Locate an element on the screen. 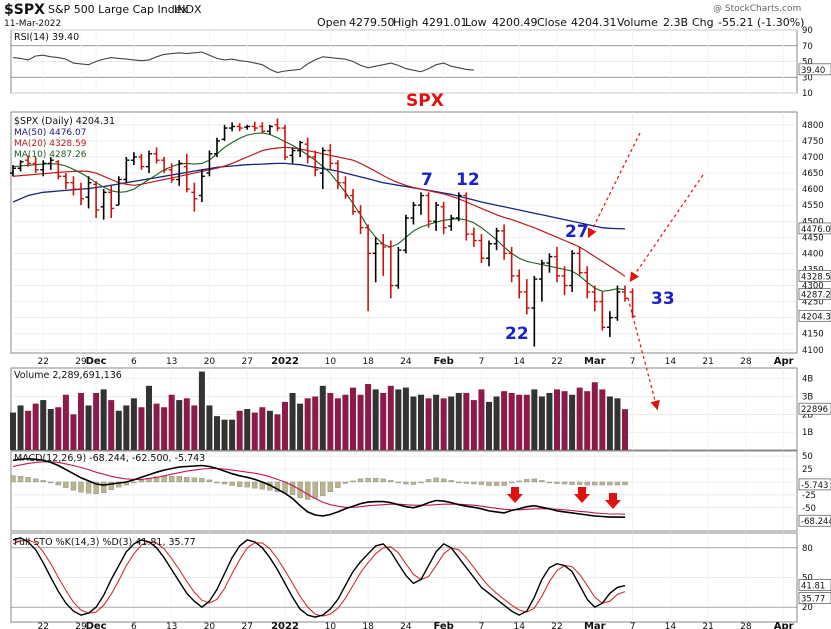 This screenshot has width=831, height=629. x-tick-label: Feb is located at coordinates (443, 361).